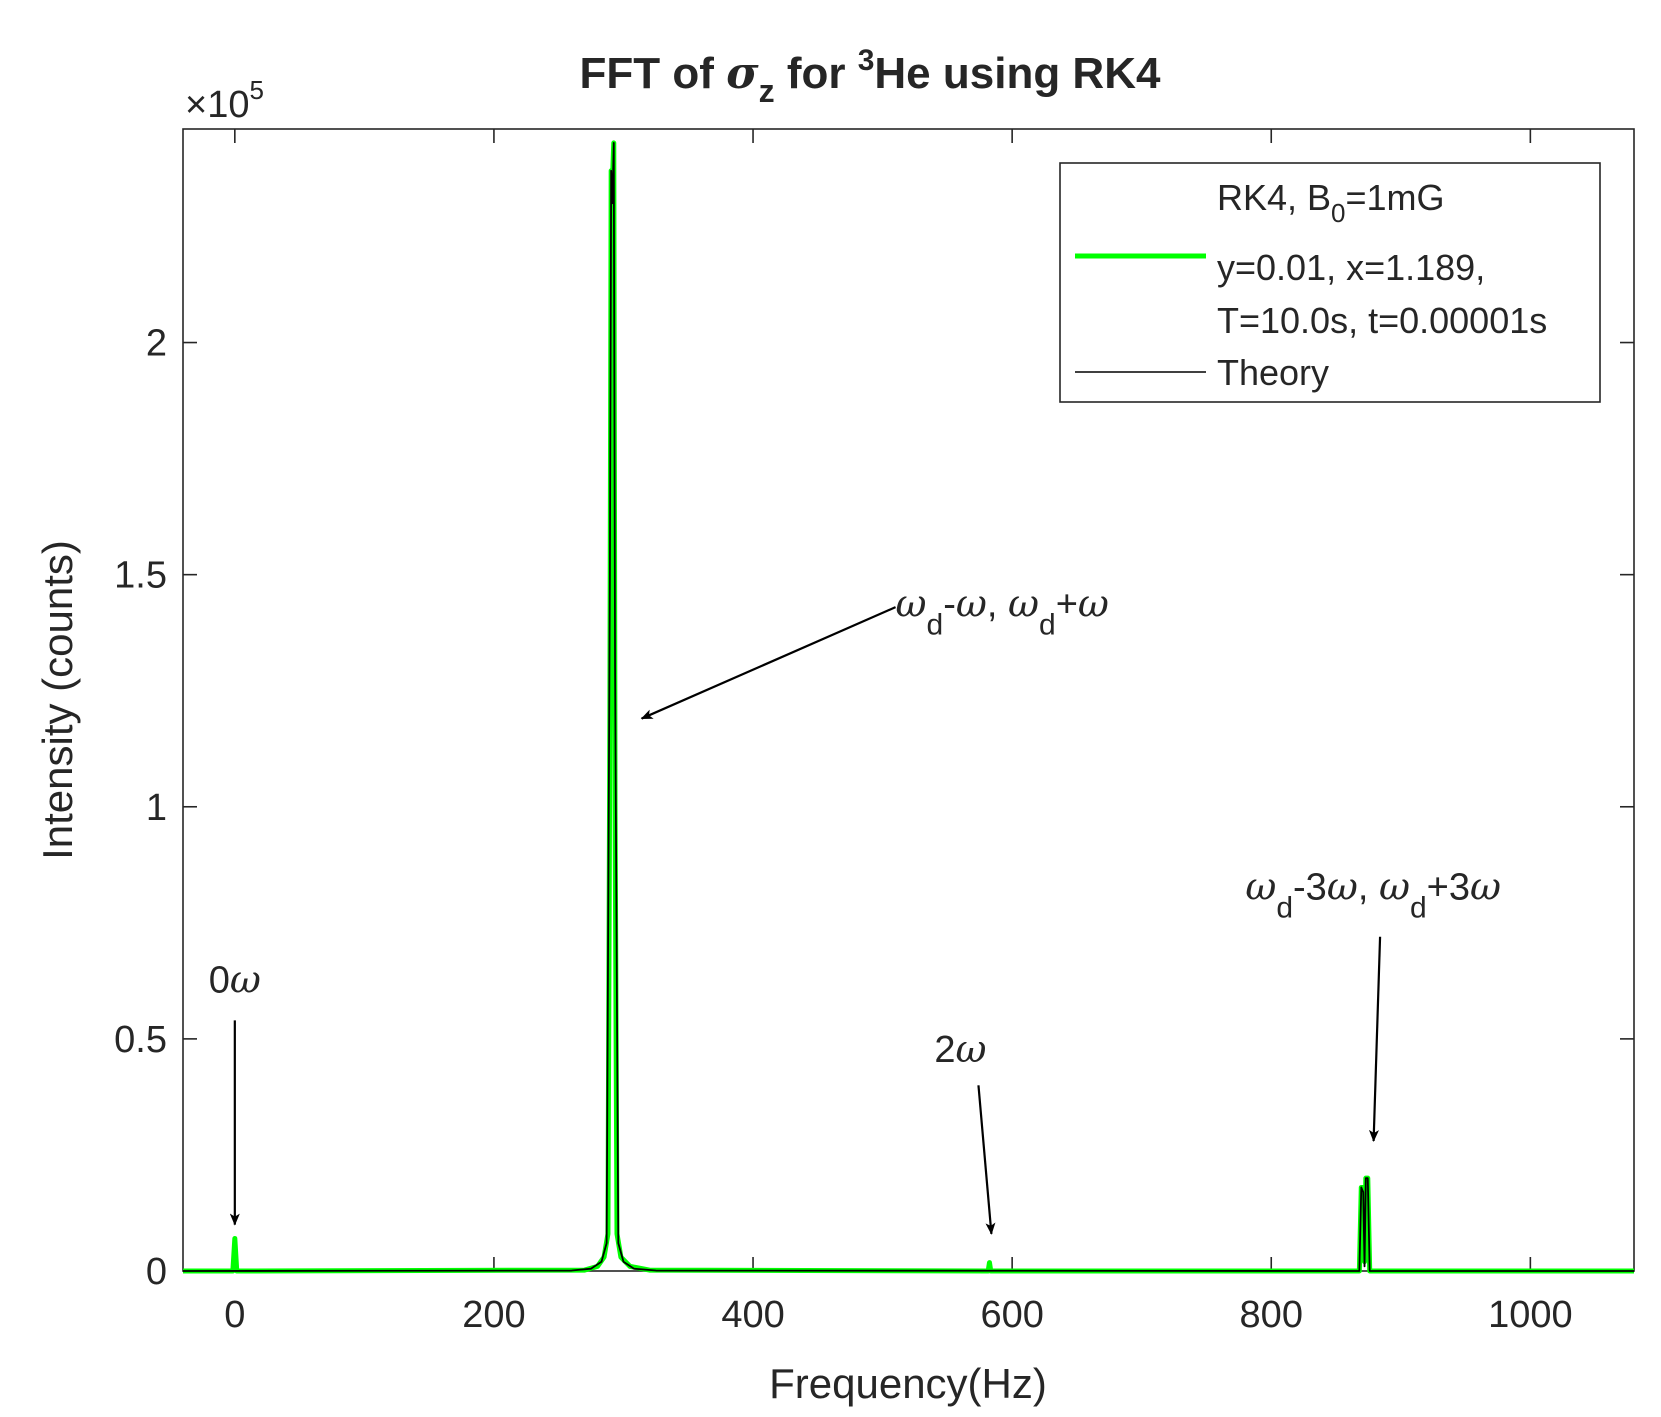 The width and height of the screenshot is (1661, 1417). I want to click on y-tick-label: 1, so click(156, 808).